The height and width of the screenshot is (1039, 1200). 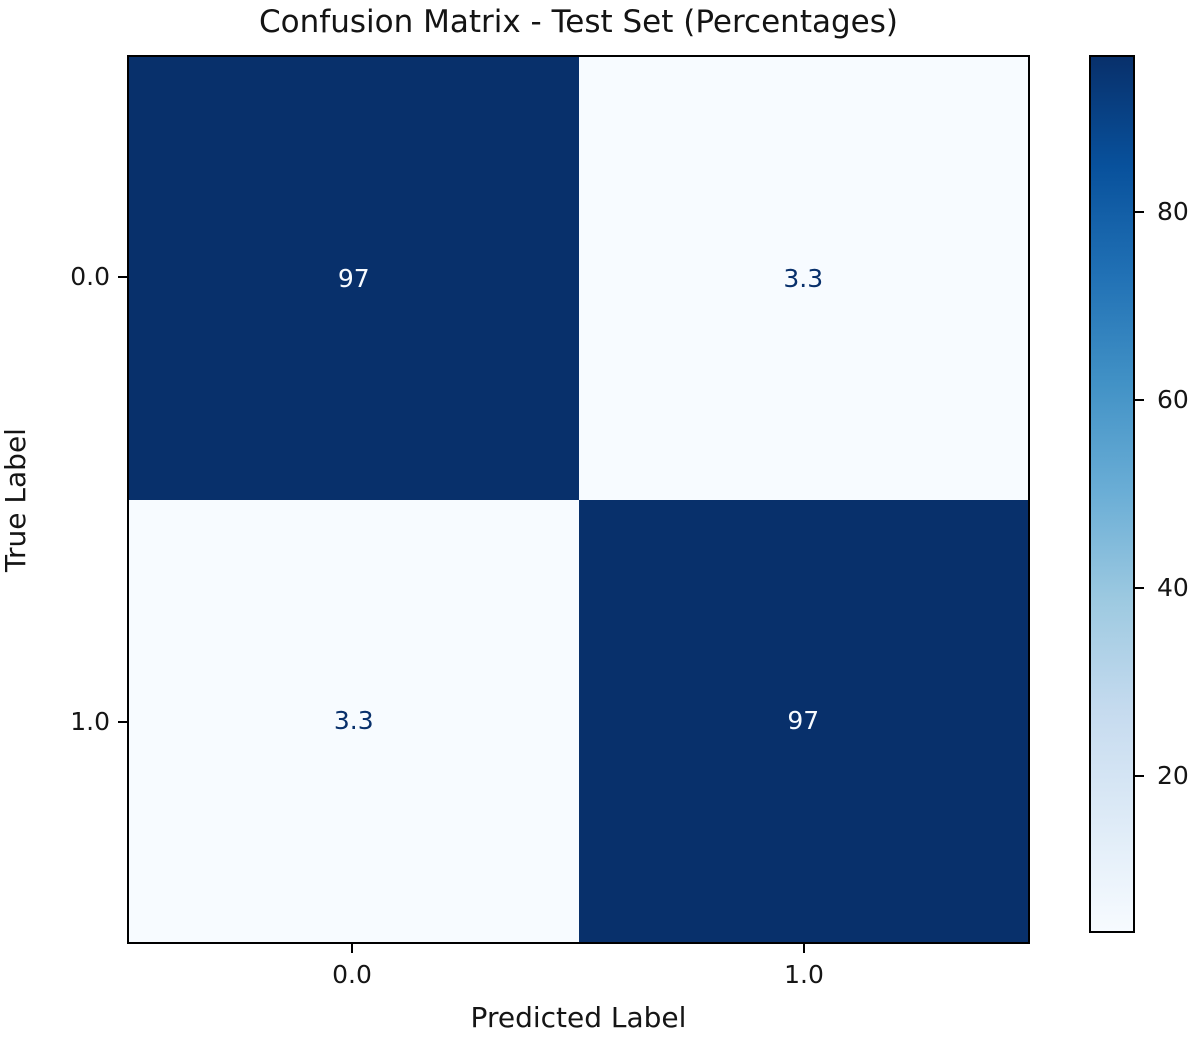 What do you see at coordinates (804, 974) in the screenshot?
I see `x-tick-label-1: 1.0` at bounding box center [804, 974].